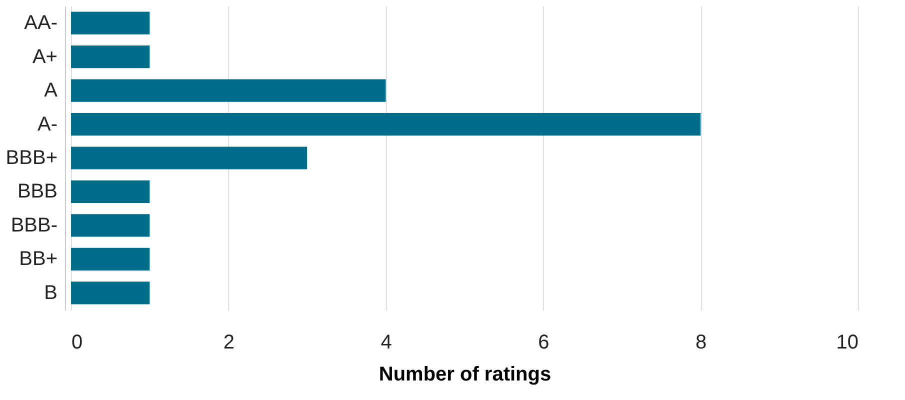 The image size is (905, 400). I want to click on y-tick-label: A-, so click(48, 124).